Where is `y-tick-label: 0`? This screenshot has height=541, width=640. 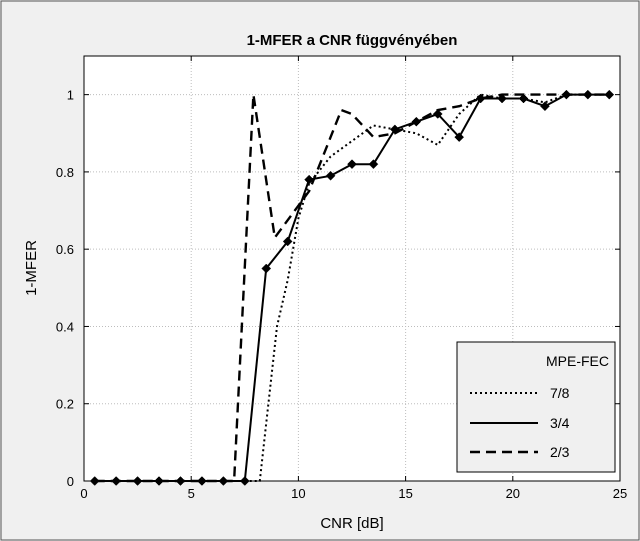 y-tick-label: 0 is located at coordinates (70, 481).